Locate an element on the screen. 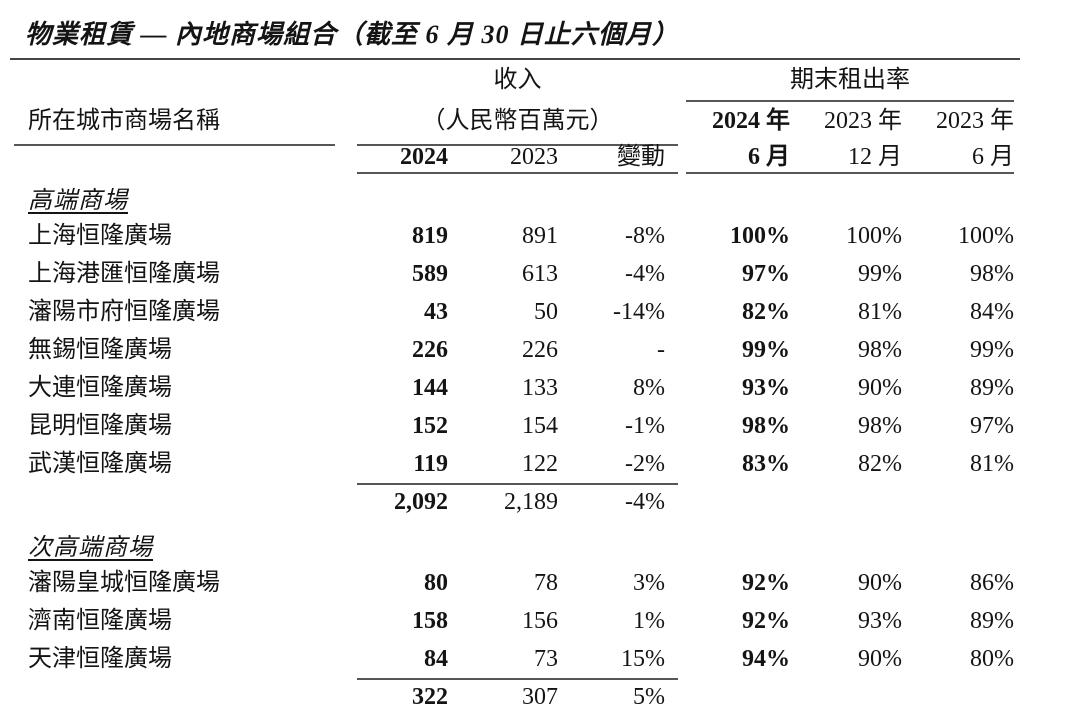 The image size is (1080, 710). section-row: 高端商場 is located at coordinates (521, 195).